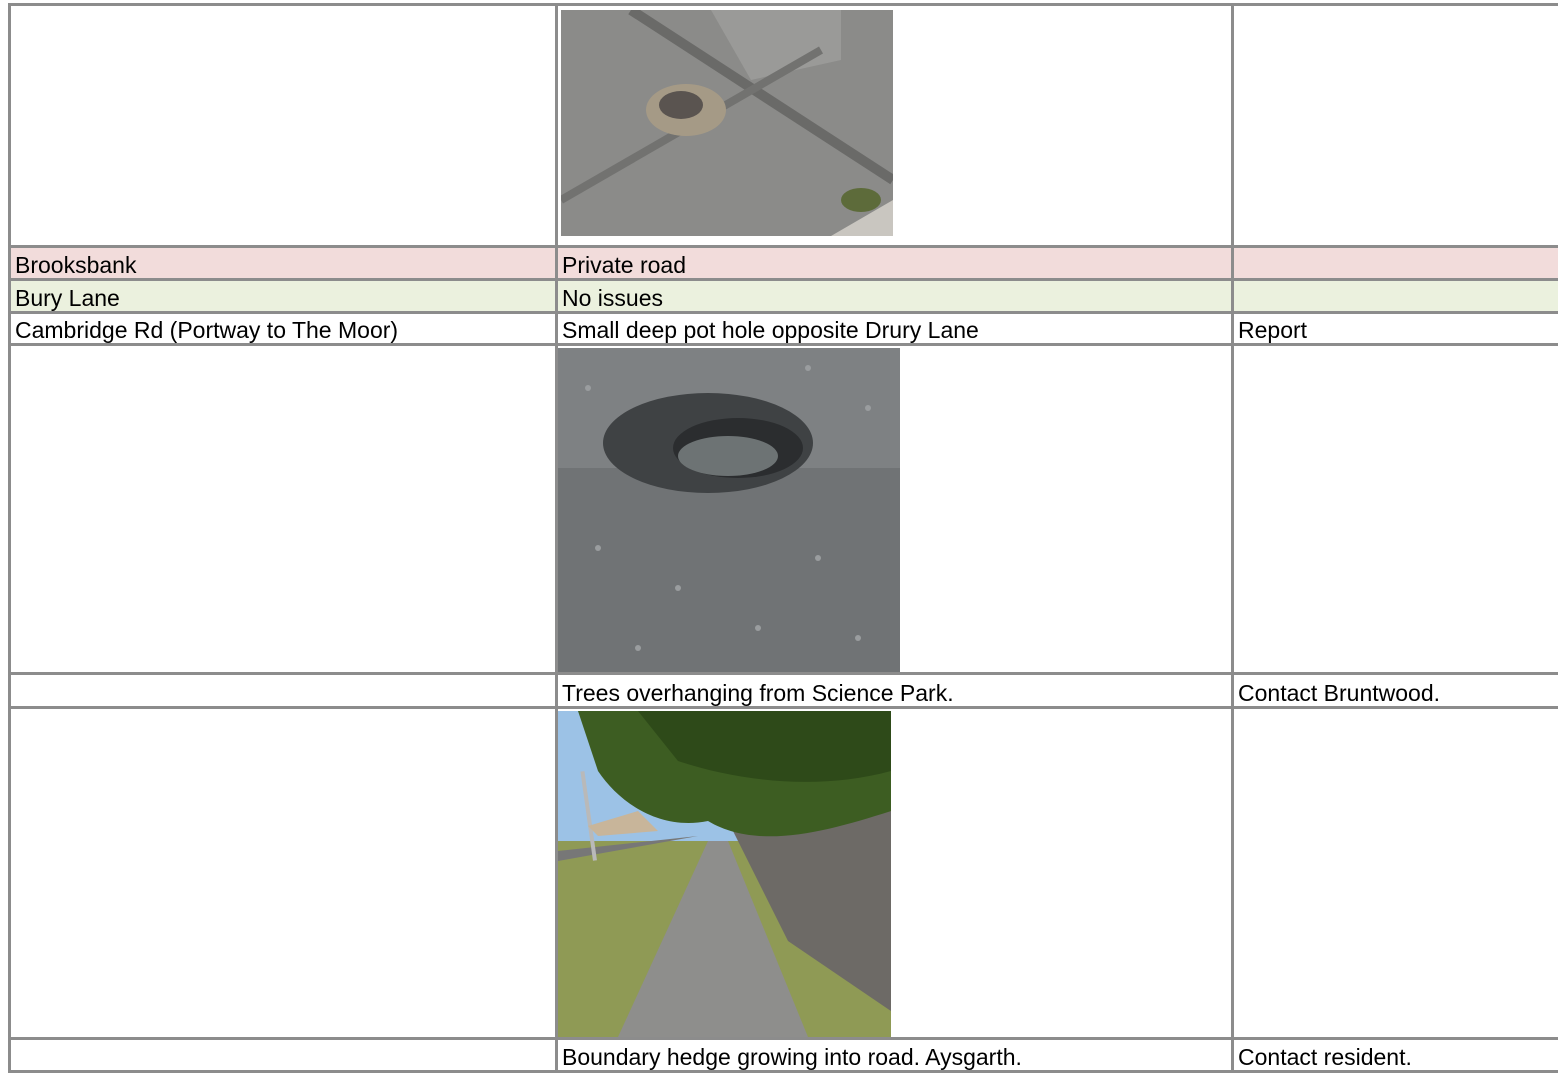  Describe the element at coordinates (895, 691) in the screenshot. I see `cell: Trees overhanging from Science Park.` at that location.